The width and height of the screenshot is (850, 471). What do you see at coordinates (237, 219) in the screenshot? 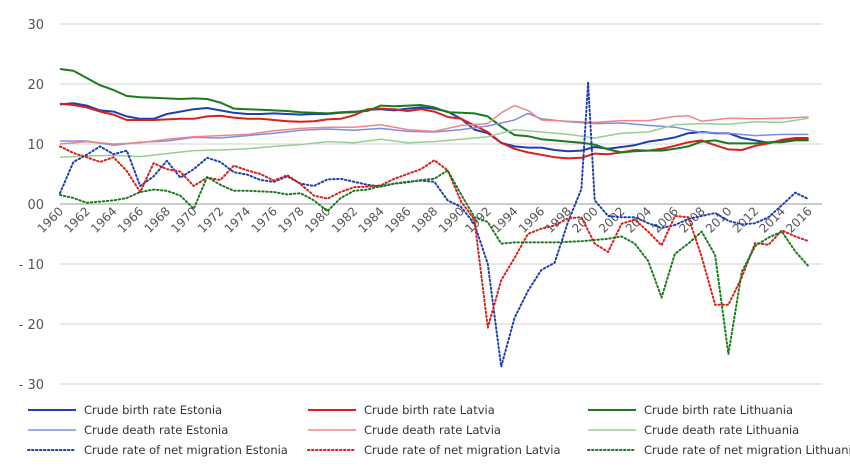
I see `x-tick-label: 1974` at bounding box center [237, 219].